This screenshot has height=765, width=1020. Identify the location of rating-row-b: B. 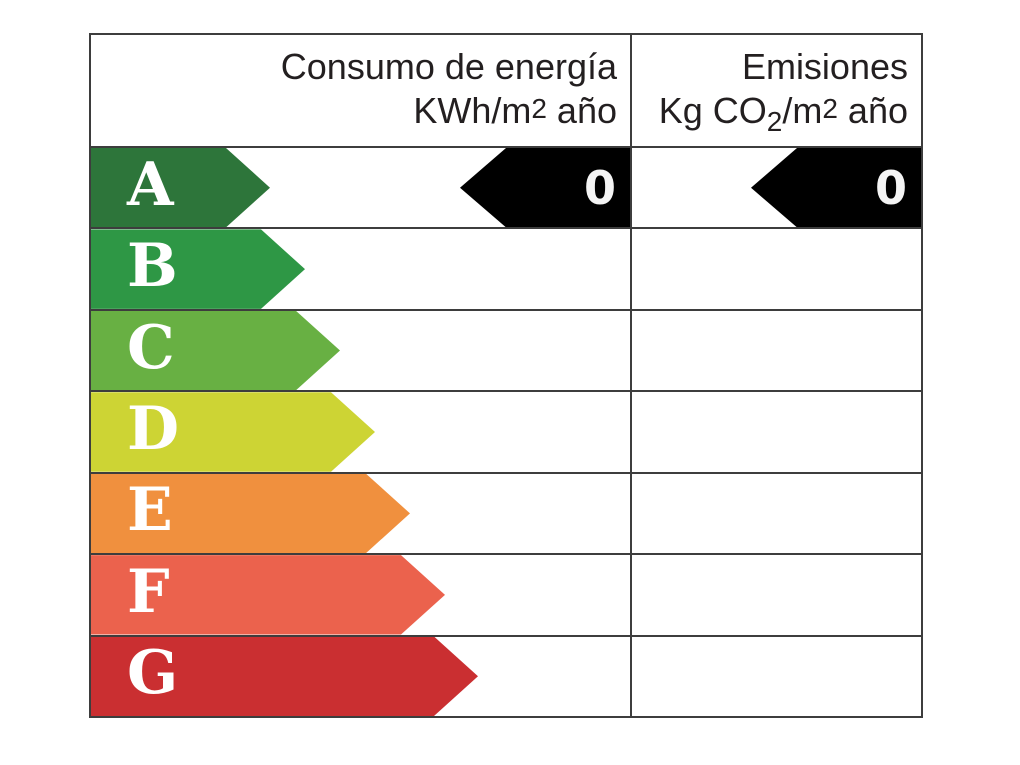
(506, 268).